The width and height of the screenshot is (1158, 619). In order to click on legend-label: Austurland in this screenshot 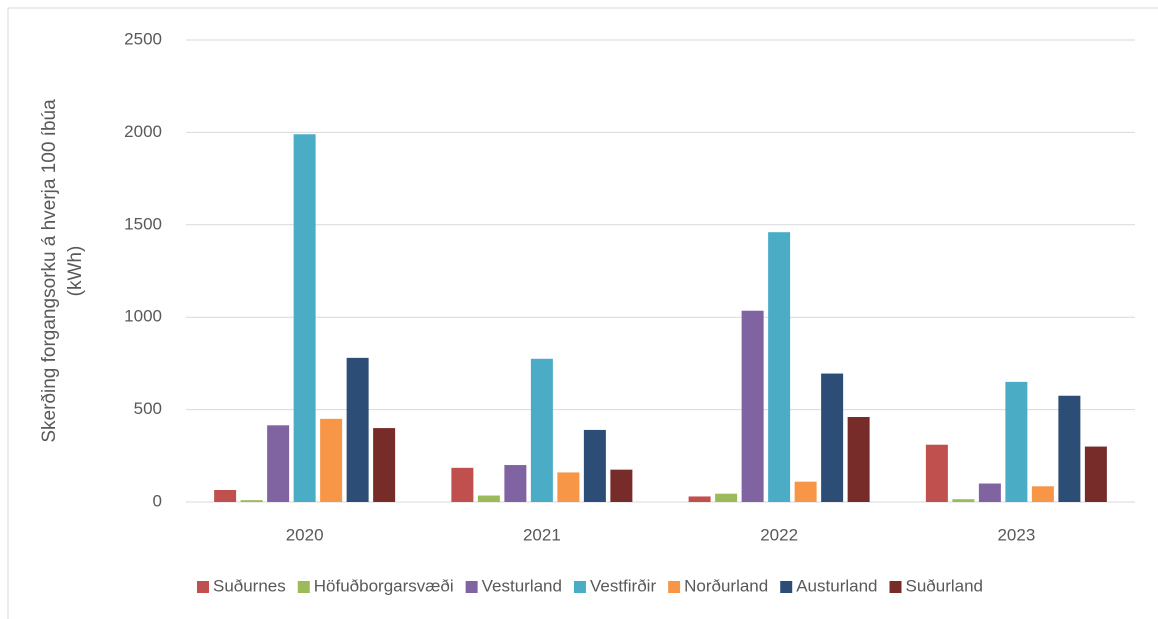, I will do `click(836, 585)`.